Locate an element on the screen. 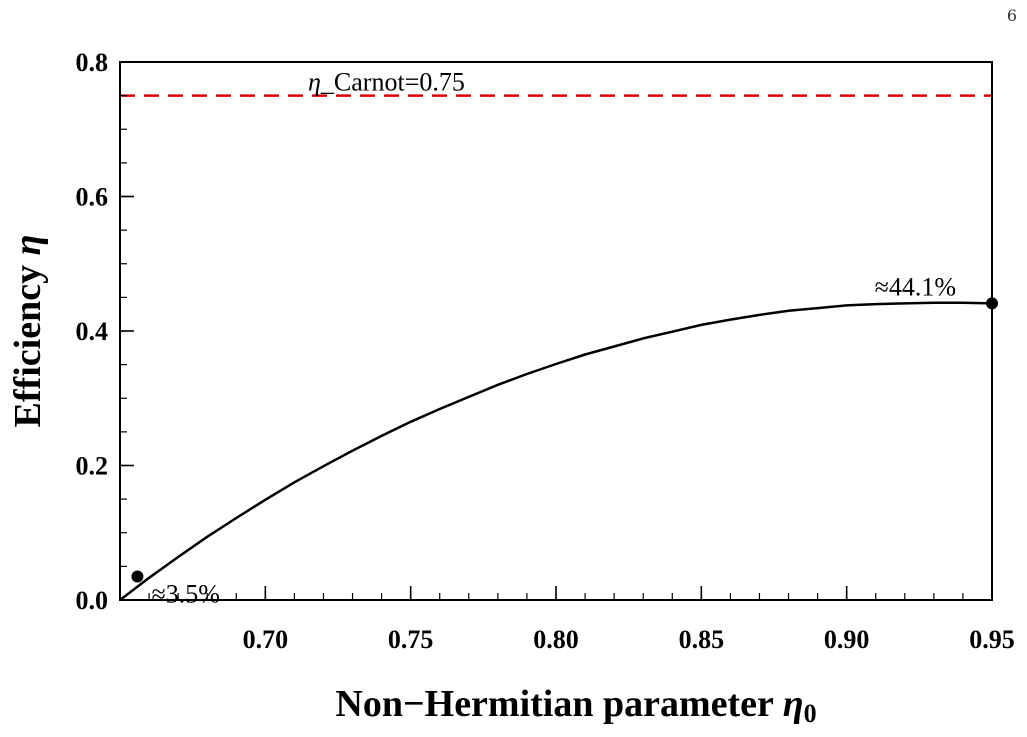  x-tick-label: 0.90 is located at coordinates (847, 639).